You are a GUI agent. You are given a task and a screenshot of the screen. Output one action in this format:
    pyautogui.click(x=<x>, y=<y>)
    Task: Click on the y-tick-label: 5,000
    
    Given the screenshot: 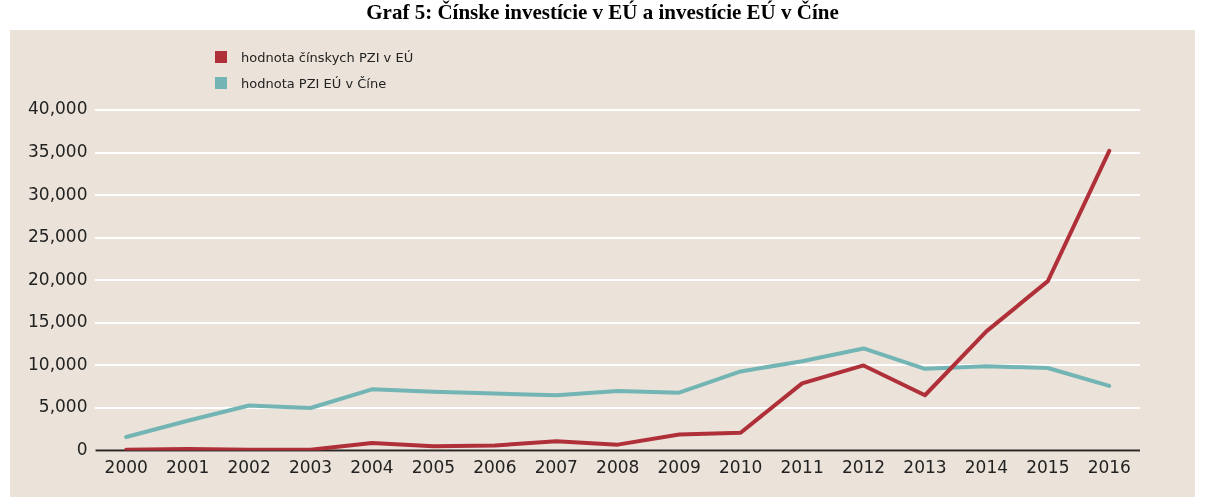 What is the action you would take?
    pyautogui.click(x=63, y=406)
    